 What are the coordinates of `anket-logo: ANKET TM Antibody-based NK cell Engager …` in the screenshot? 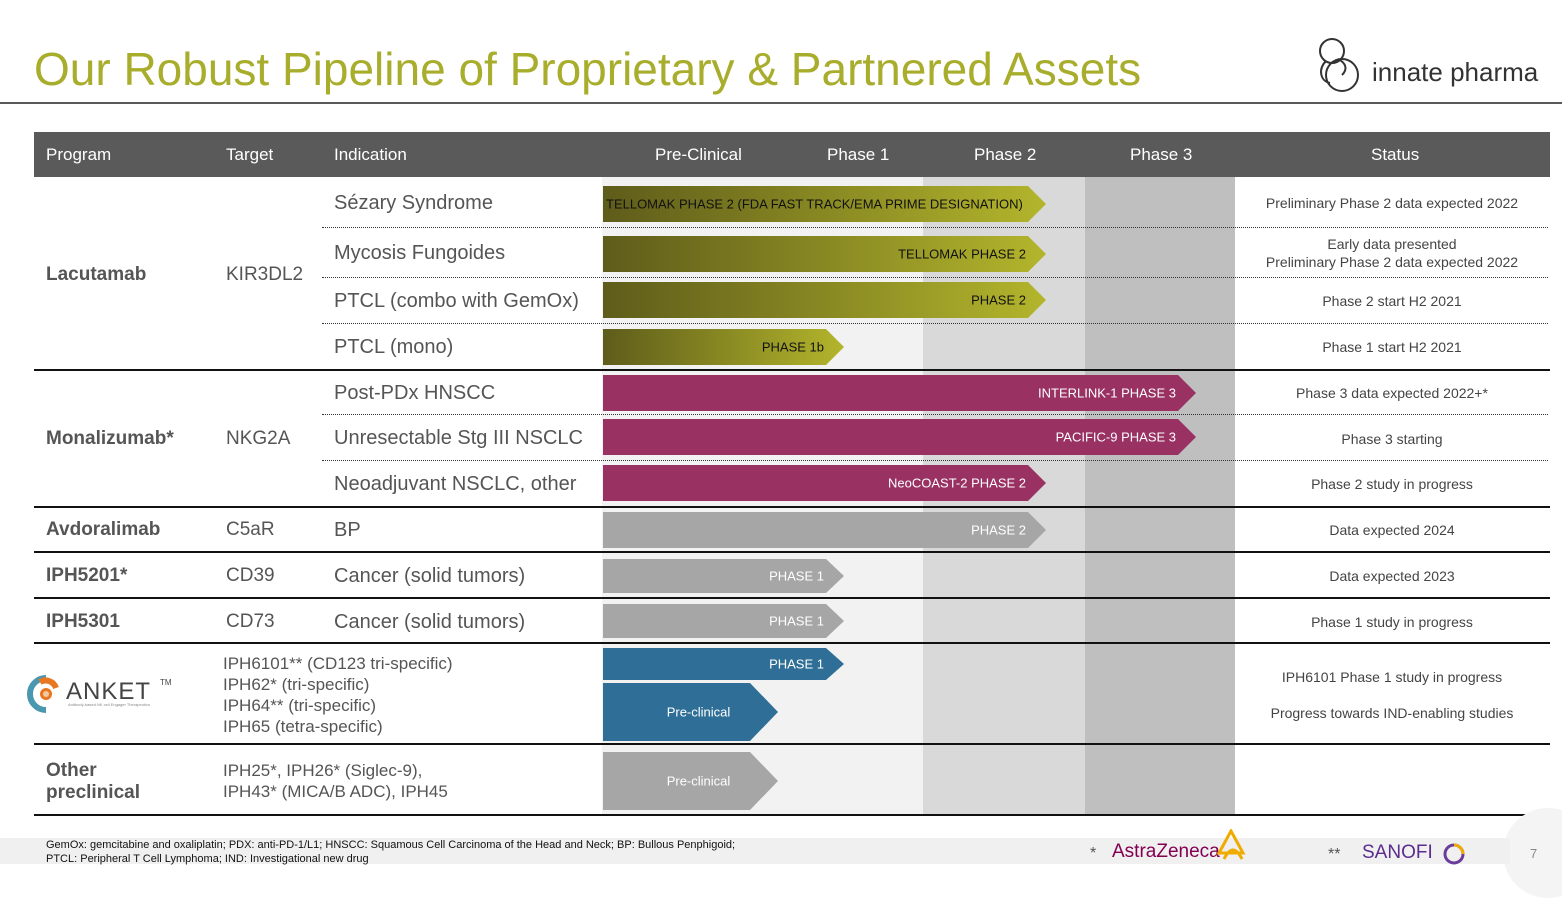 It's located at (111, 694).